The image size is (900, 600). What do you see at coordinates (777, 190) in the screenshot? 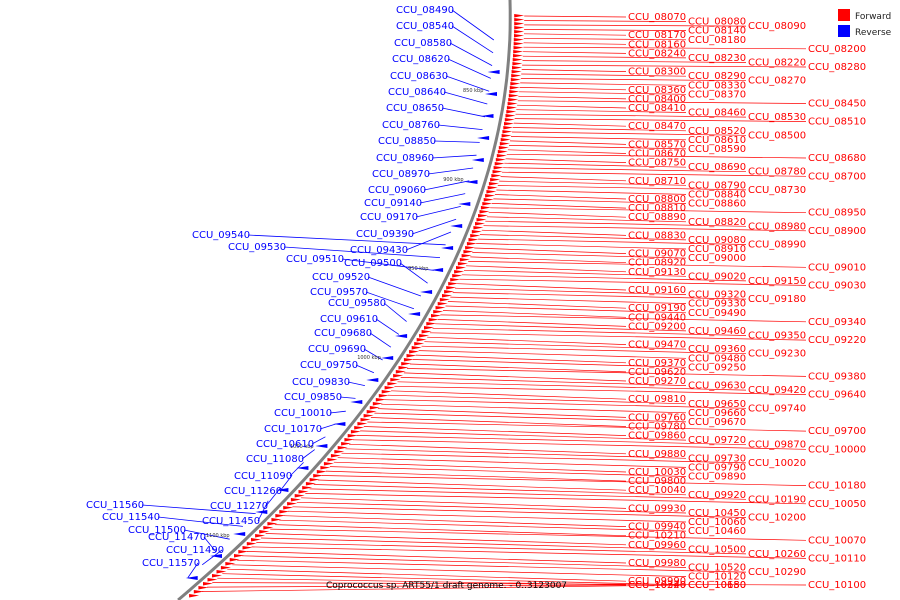
I see `forward-gene-label: CCU_08730` at bounding box center [777, 190].